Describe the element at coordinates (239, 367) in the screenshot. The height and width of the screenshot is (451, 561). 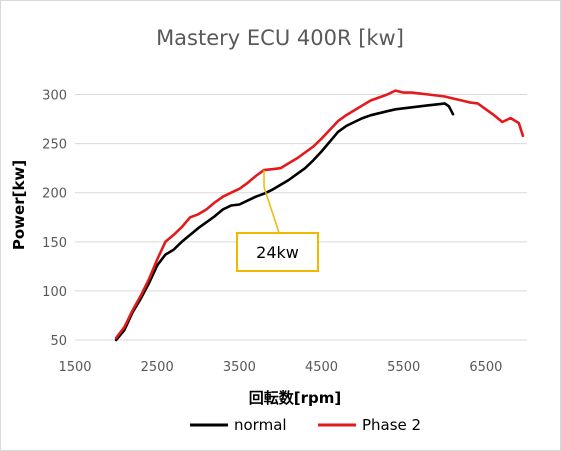
I see `x-tick-label: 3500` at that location.